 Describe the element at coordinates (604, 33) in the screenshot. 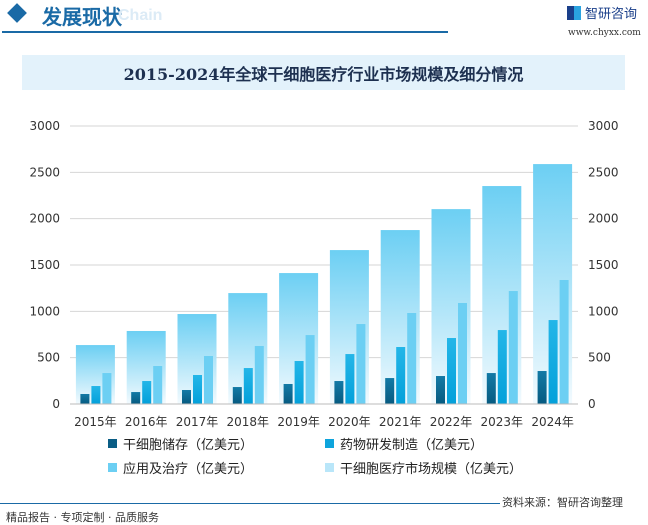

I see `site-url: www.chyxx.com` at that location.